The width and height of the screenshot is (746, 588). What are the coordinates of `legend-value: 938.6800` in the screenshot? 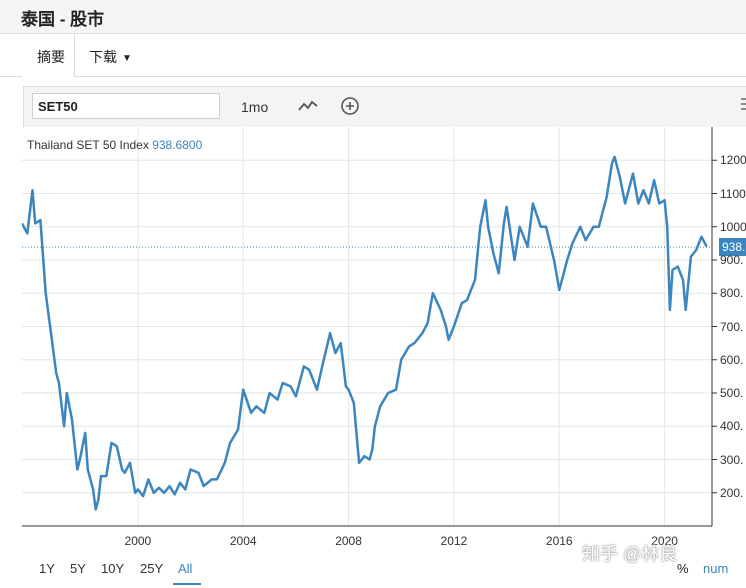 It's located at (177, 145).